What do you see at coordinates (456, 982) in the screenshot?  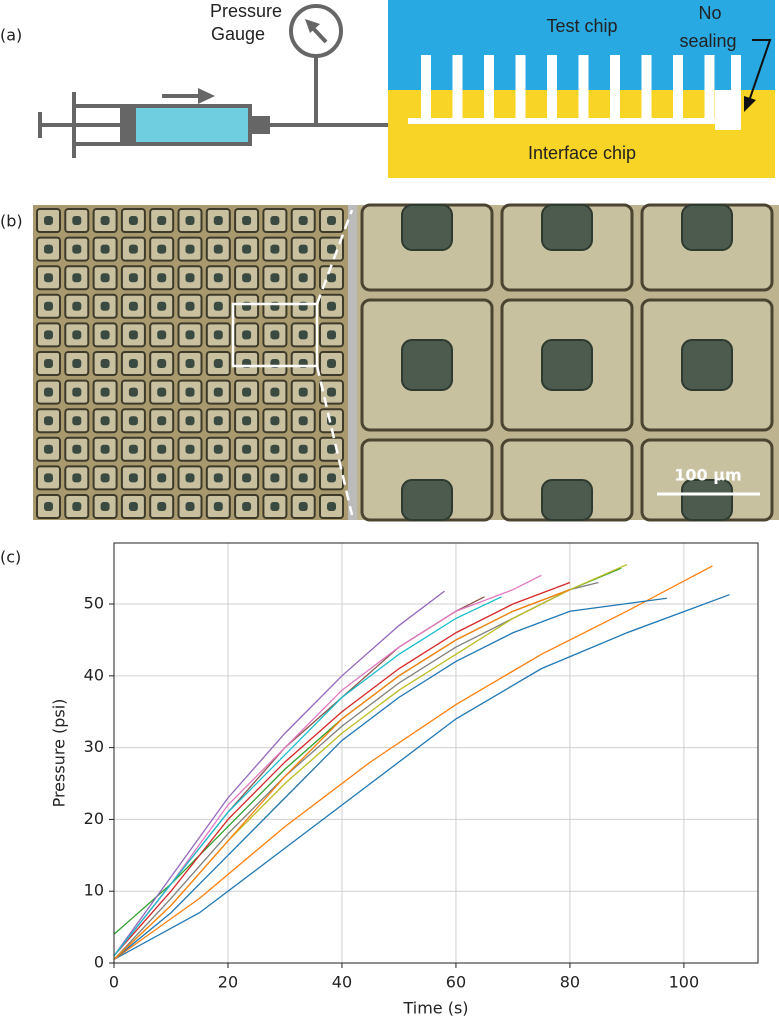 I see `x-tick-label: 60` at bounding box center [456, 982].